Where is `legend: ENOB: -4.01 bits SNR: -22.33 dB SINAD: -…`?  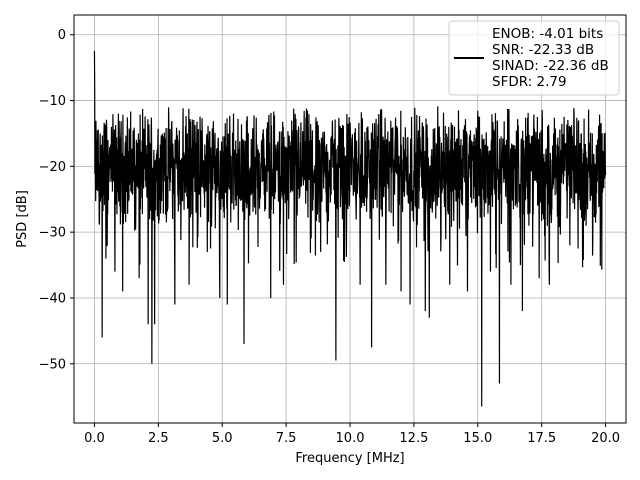 legend: ENOB: -4.01 bits SNR: -22.33 dB SINAD: -… is located at coordinates (534, 58).